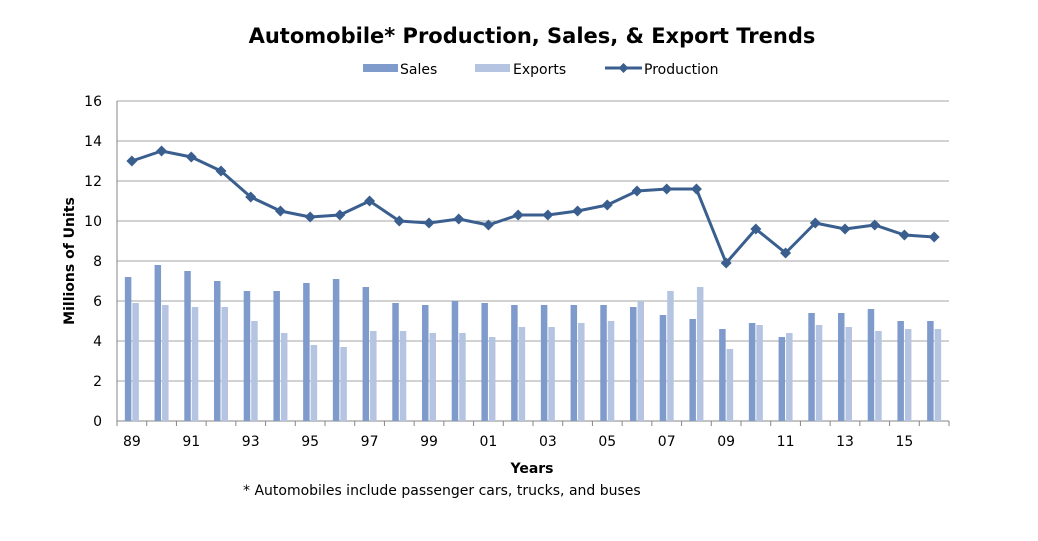 The width and height of the screenshot is (1038, 541). Describe the element at coordinates (548, 442) in the screenshot. I see `x-tick-label: 03` at that location.